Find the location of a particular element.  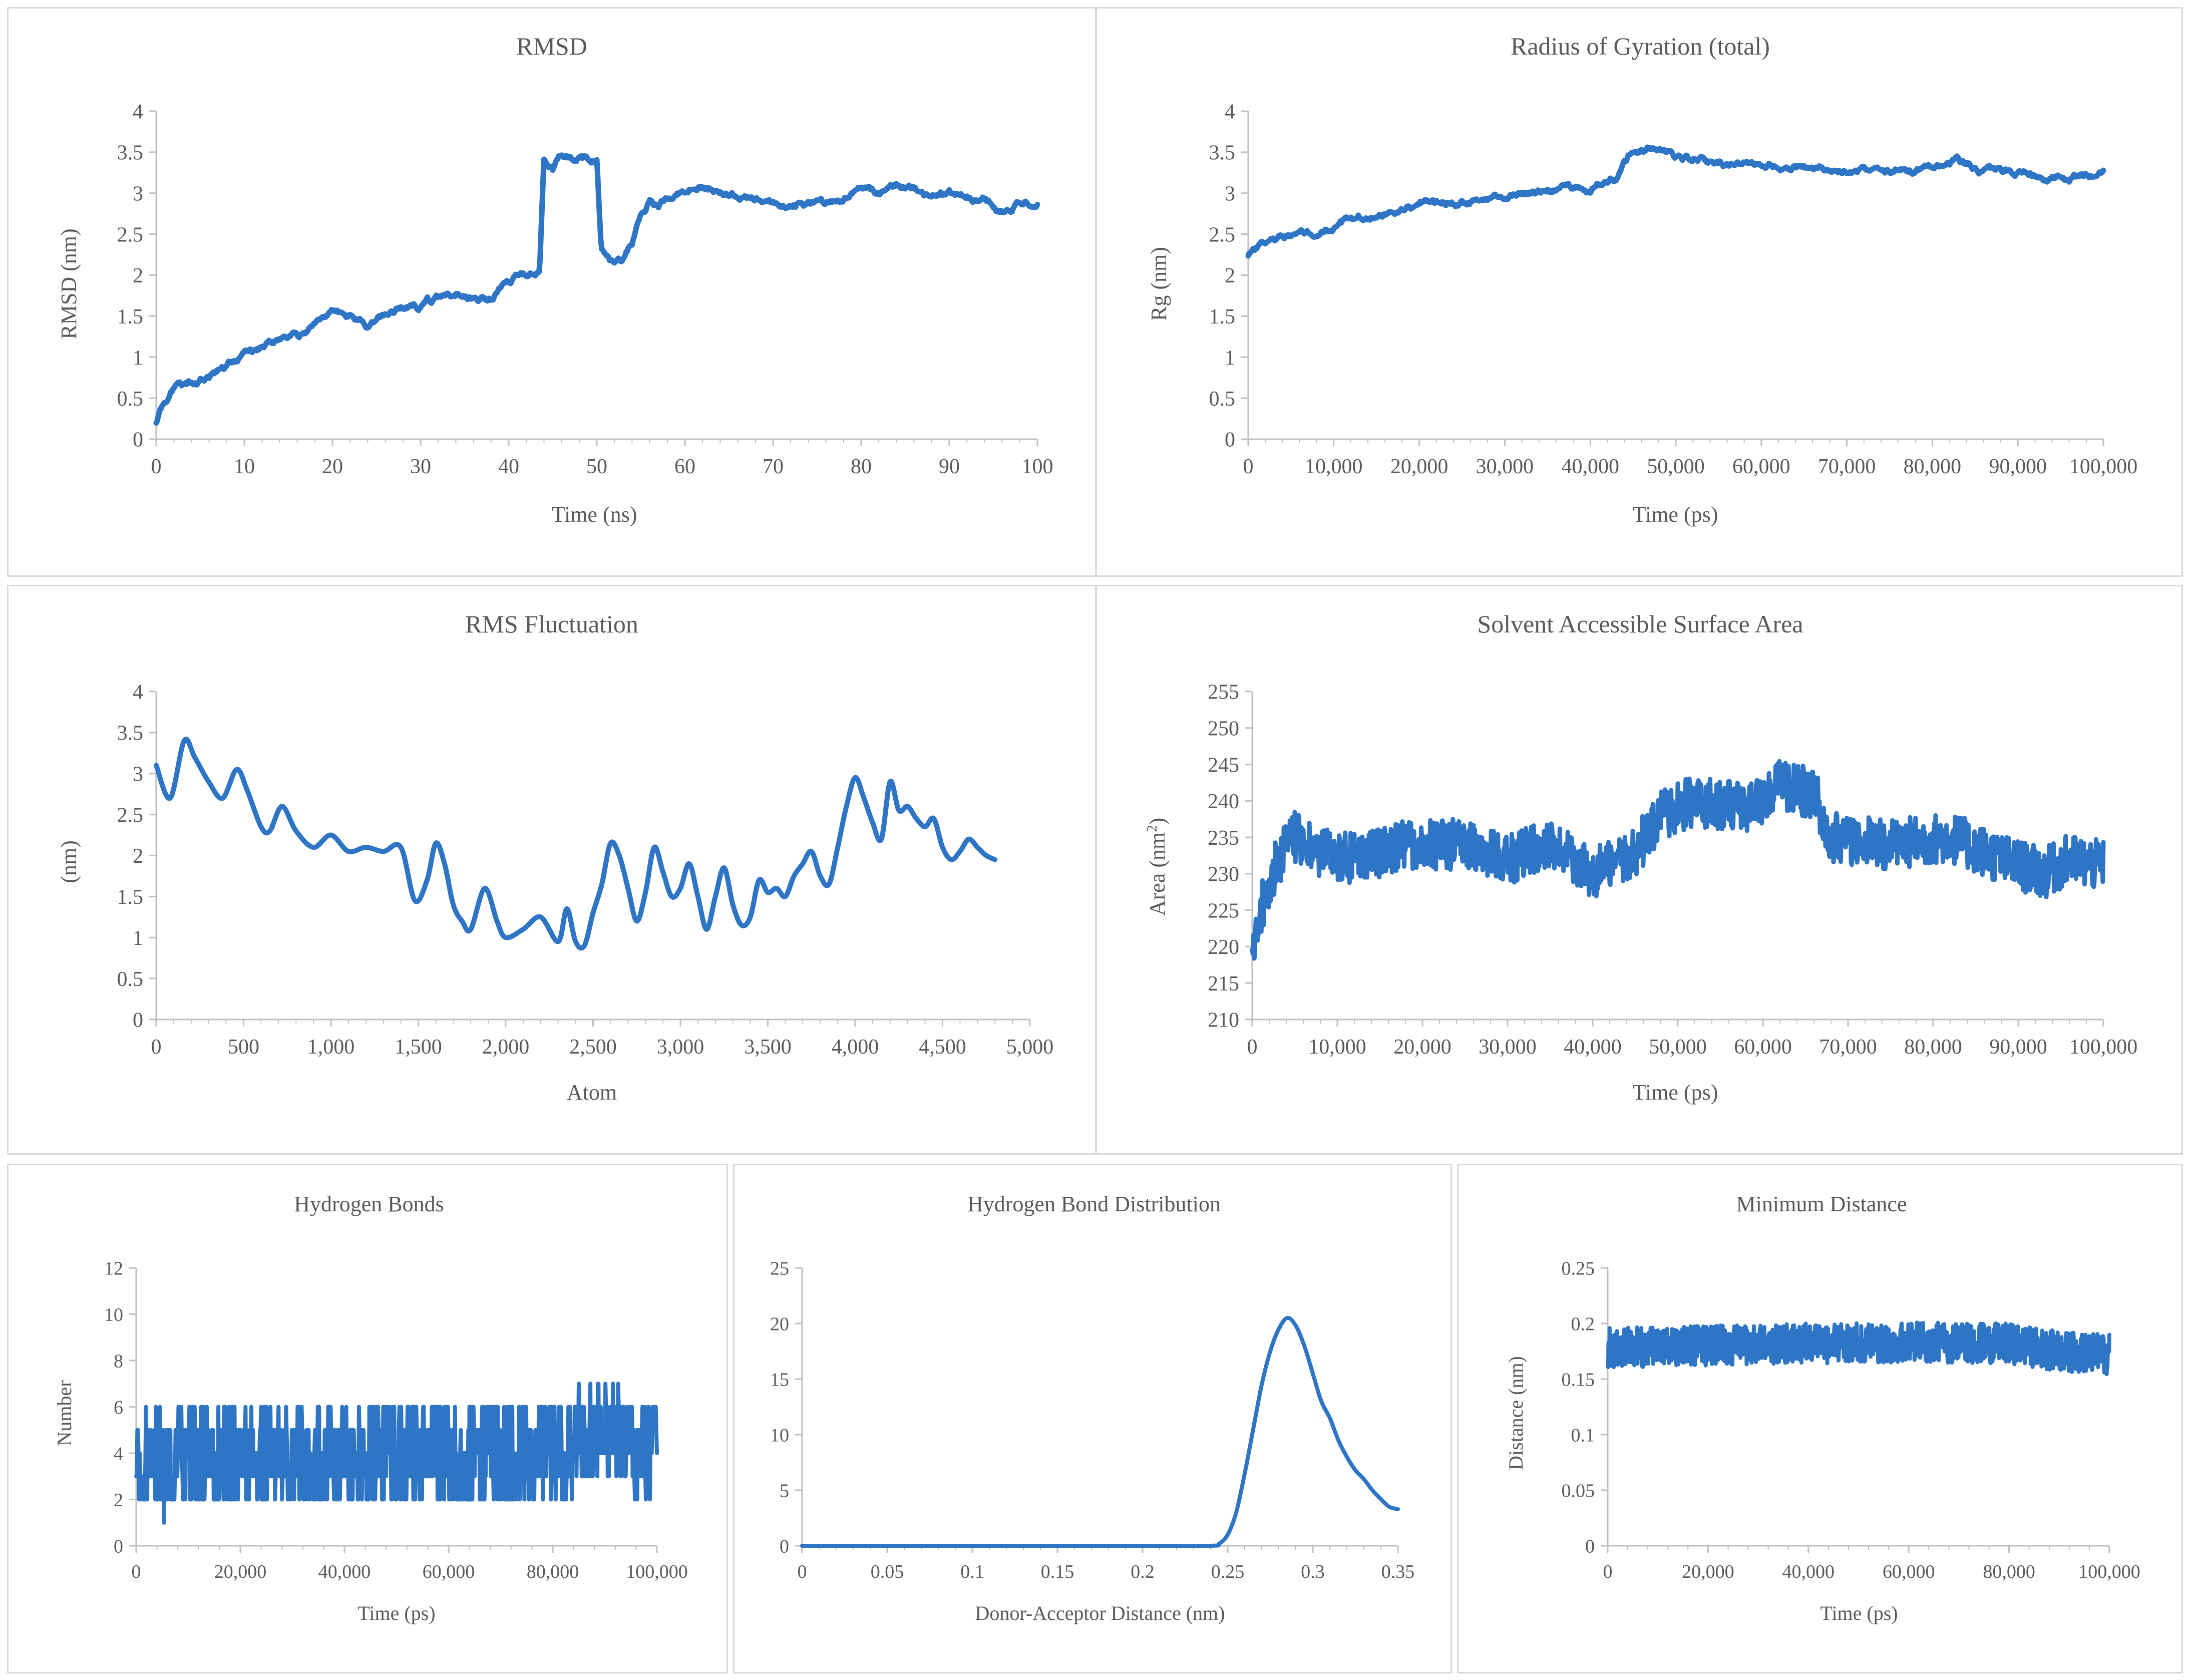

y-tick-label: 0.2 is located at coordinates (1583, 1324).